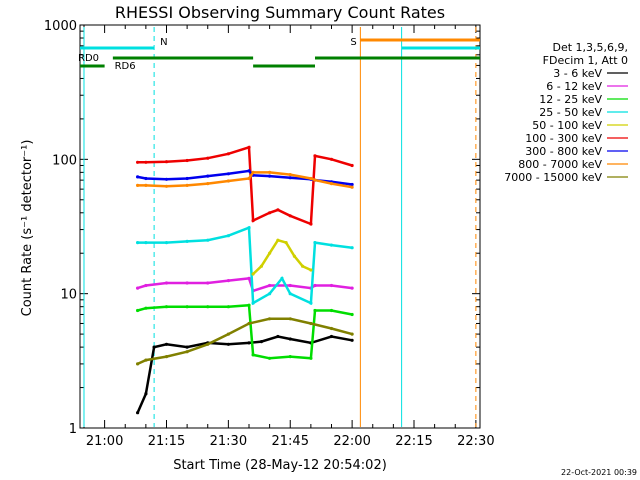 This screenshot has height=480, width=640. I want to click on x-tick-label: 21:30, so click(228, 441).